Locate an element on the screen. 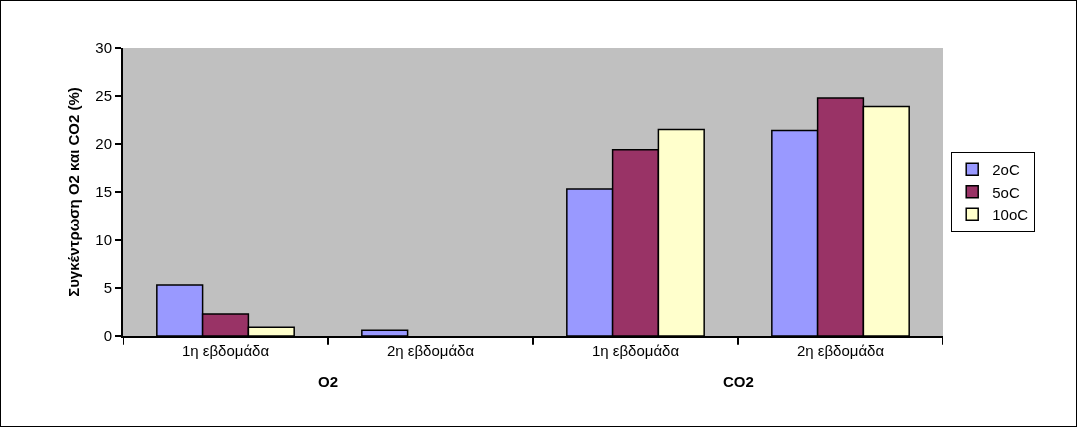 This screenshot has height=427, width=1077. text: CO2 is located at coordinates (738, 381).